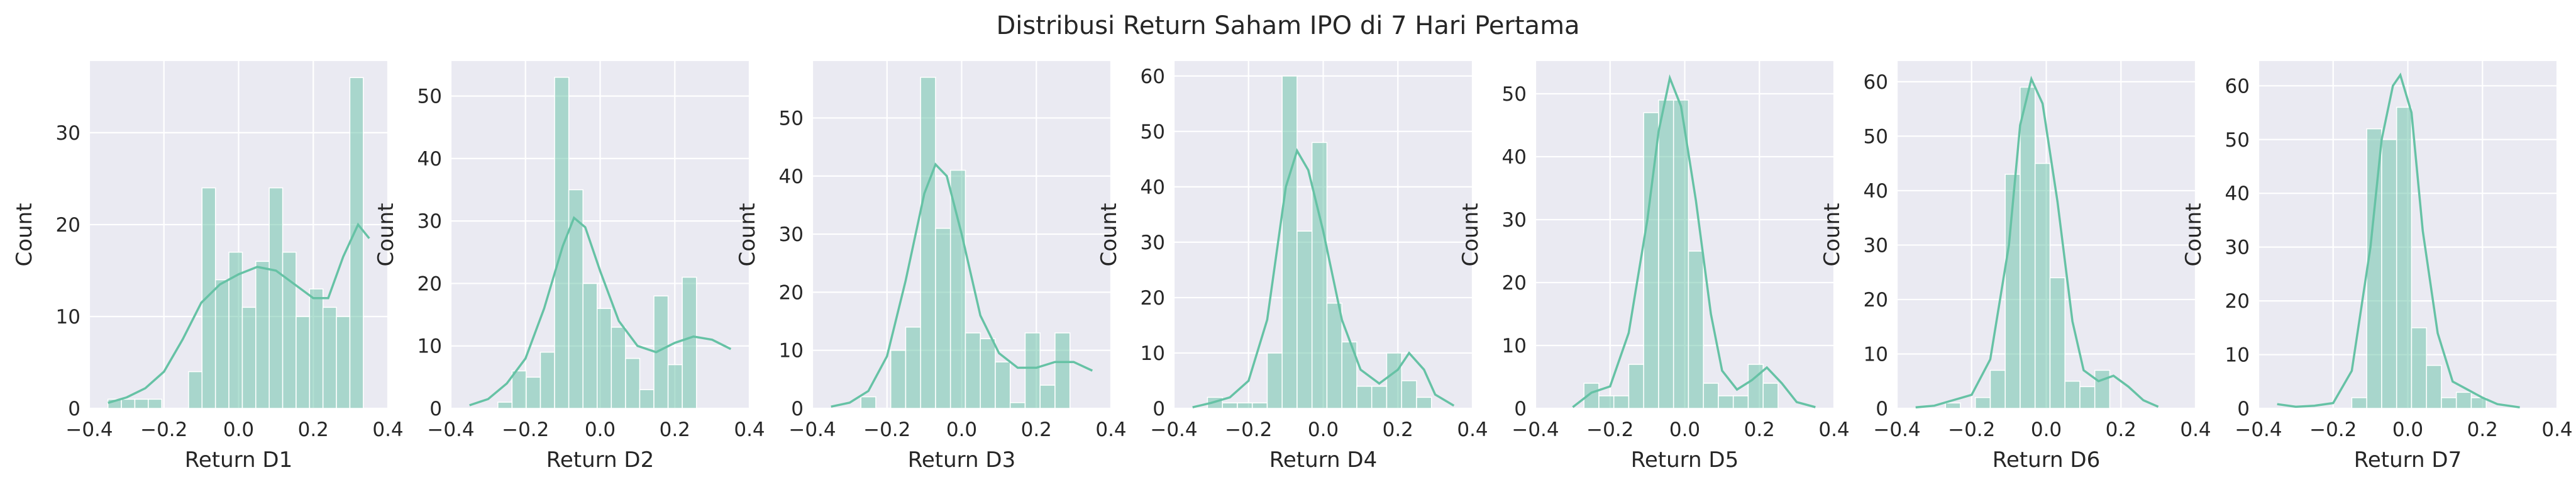 Image resolution: width=2576 pixels, height=494 pixels. Describe the element at coordinates (2408, 460) in the screenshot. I see `x-axis-label: Return D7` at that location.